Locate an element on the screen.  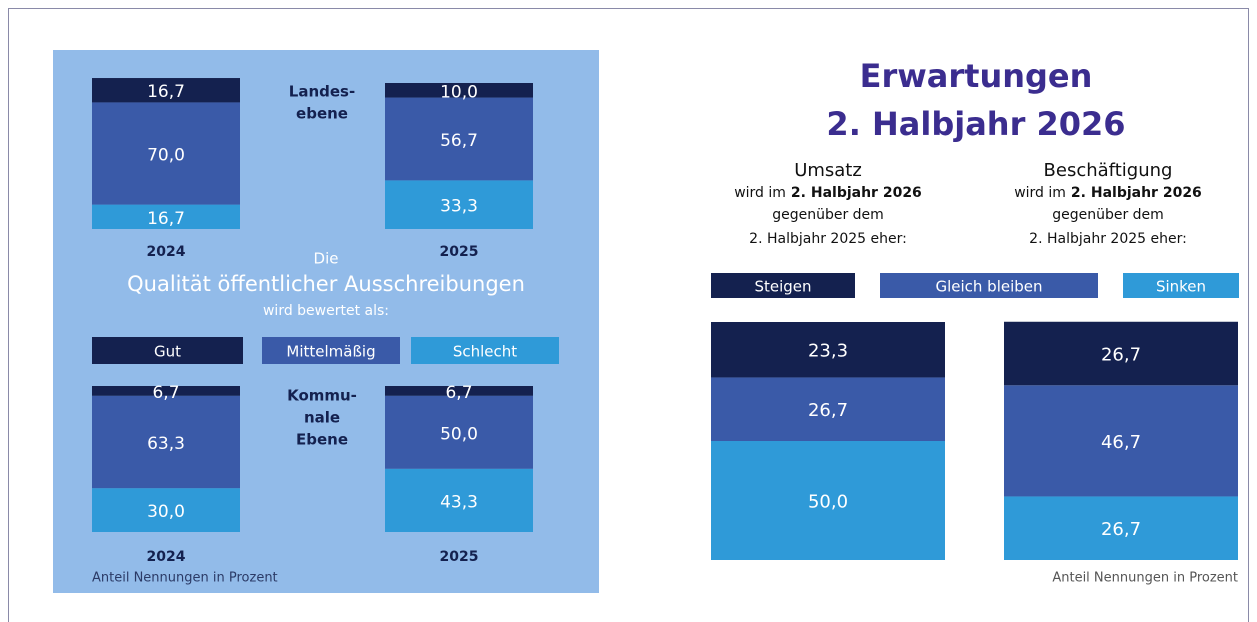
value-label: 30,0 is located at coordinates (166, 512).